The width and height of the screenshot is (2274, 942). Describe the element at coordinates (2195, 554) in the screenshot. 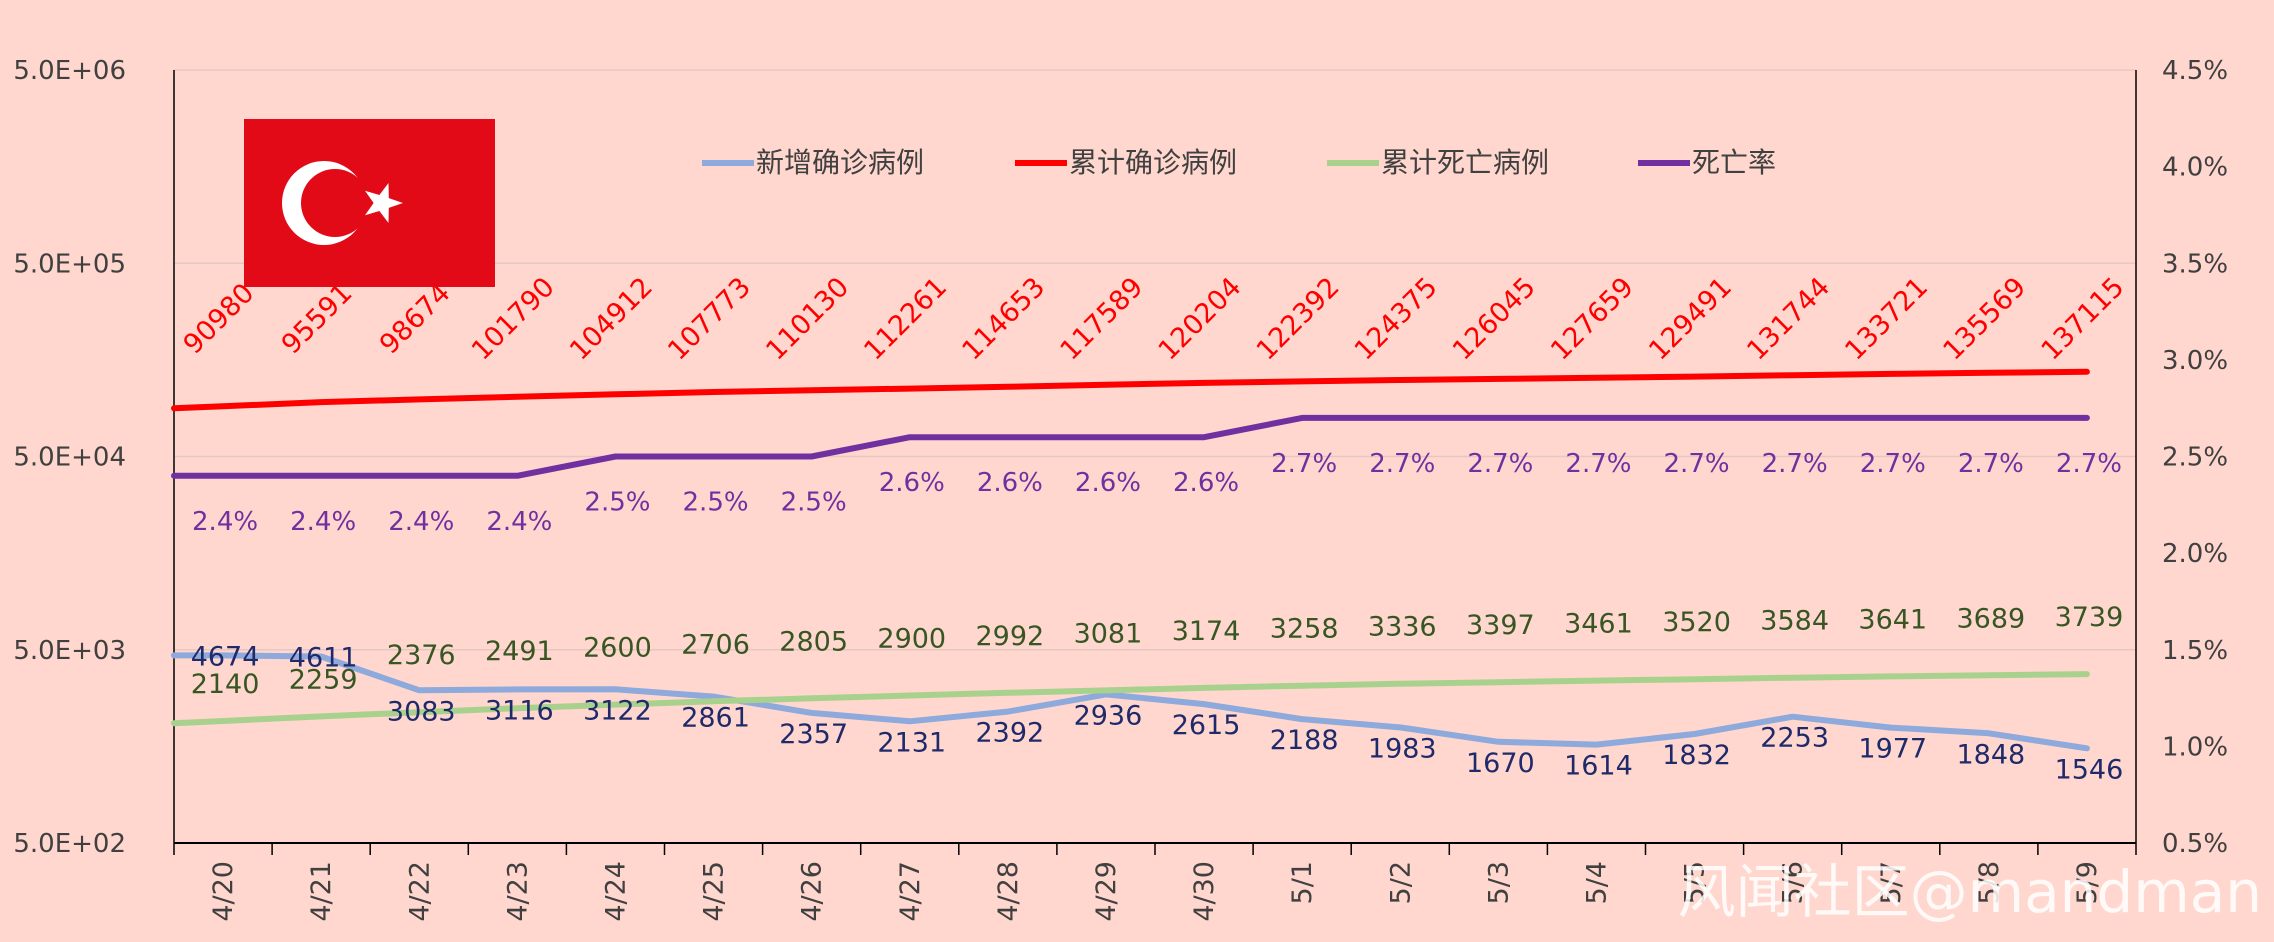

I see `y-right-tick-label: 2.0%` at that location.